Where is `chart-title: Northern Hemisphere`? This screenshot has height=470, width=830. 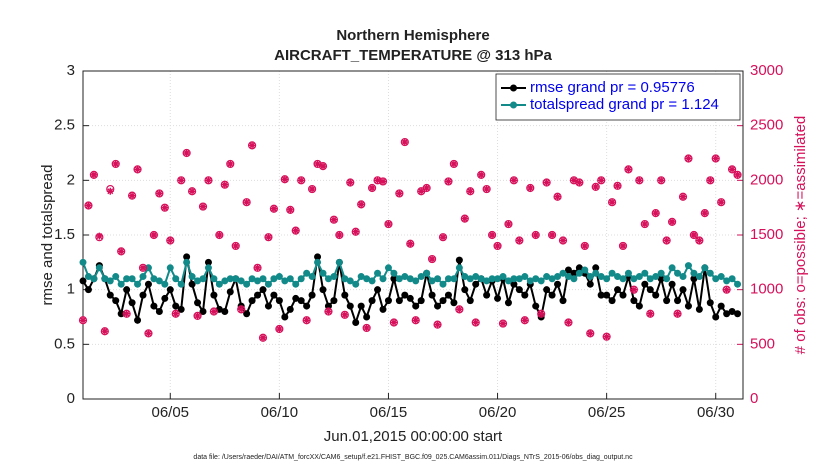 chart-title: Northern Hemisphere is located at coordinates (412, 35).